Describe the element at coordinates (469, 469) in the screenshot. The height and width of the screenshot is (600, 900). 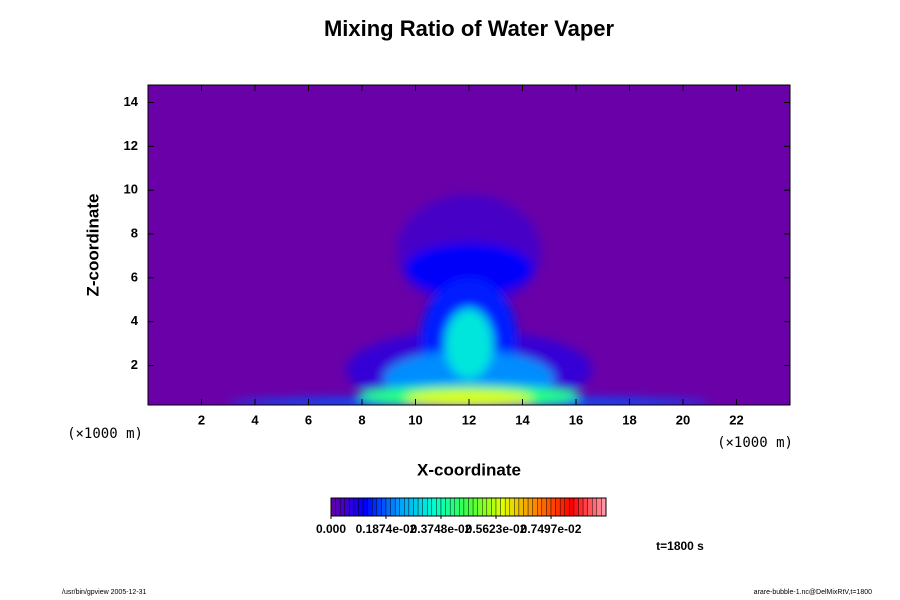
I see `x-axis-label: X-coordinate` at that location.